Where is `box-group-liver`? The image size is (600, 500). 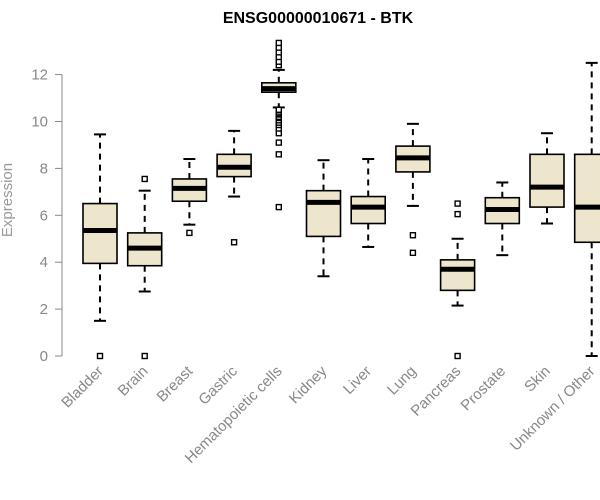 box-group-liver is located at coordinates (368, 203).